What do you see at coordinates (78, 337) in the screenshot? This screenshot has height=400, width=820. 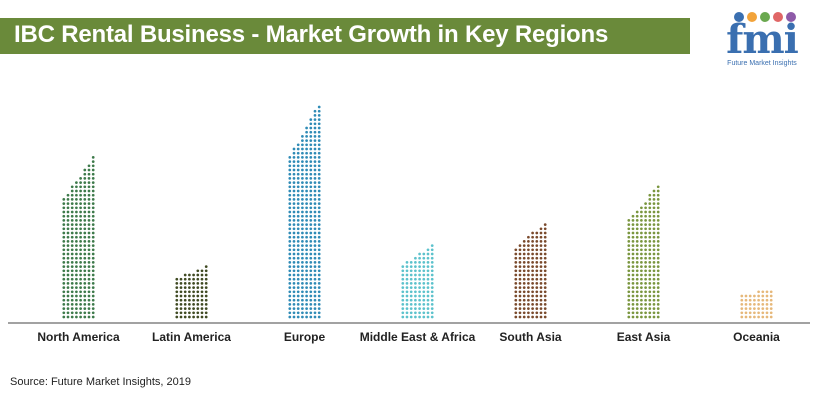 I see `x-tick-label: North America` at bounding box center [78, 337].